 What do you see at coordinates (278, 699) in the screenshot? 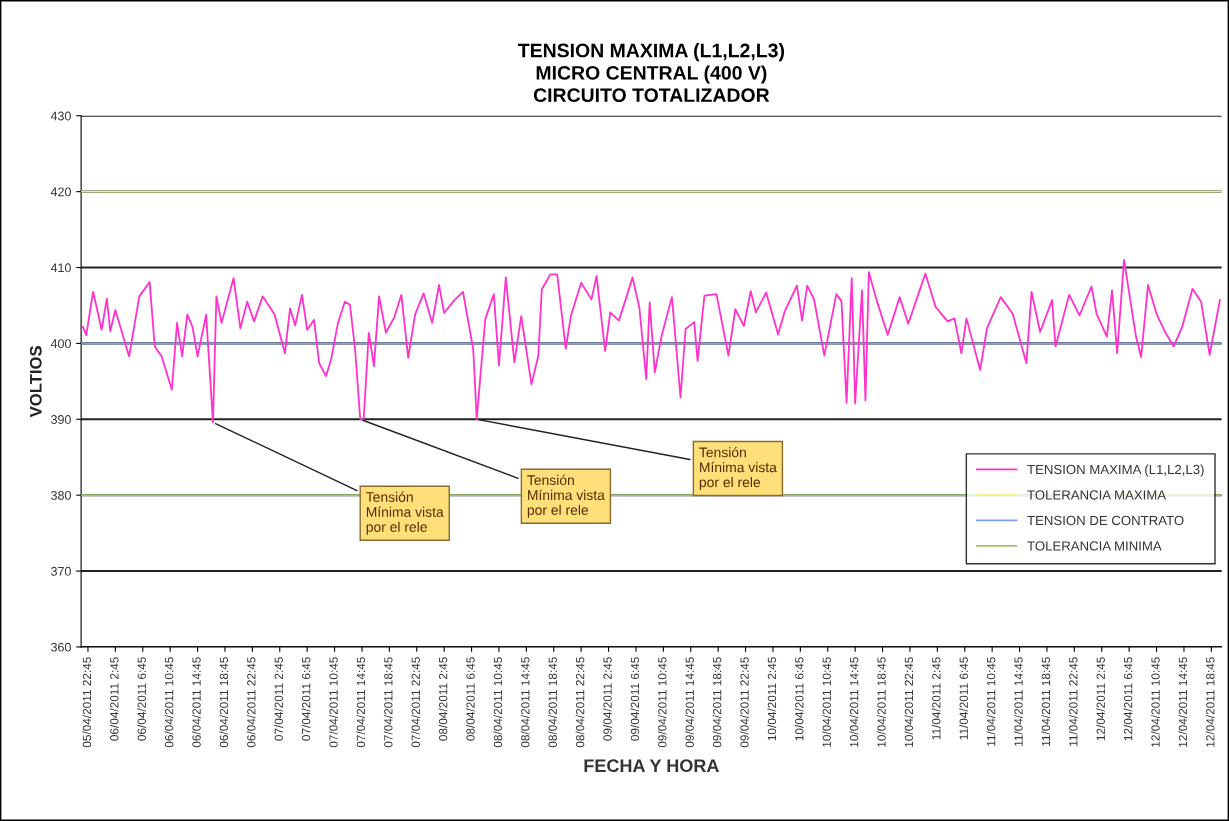
I see `x-tick-label: 07/04/2011 2:45` at bounding box center [278, 699].